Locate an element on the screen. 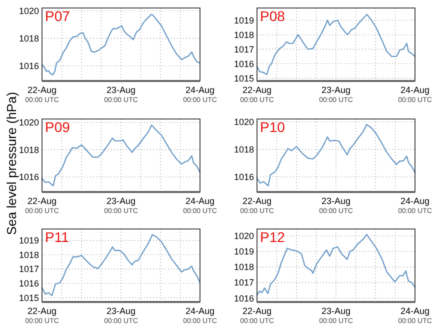  chart-title: P09 is located at coordinates (57, 127).